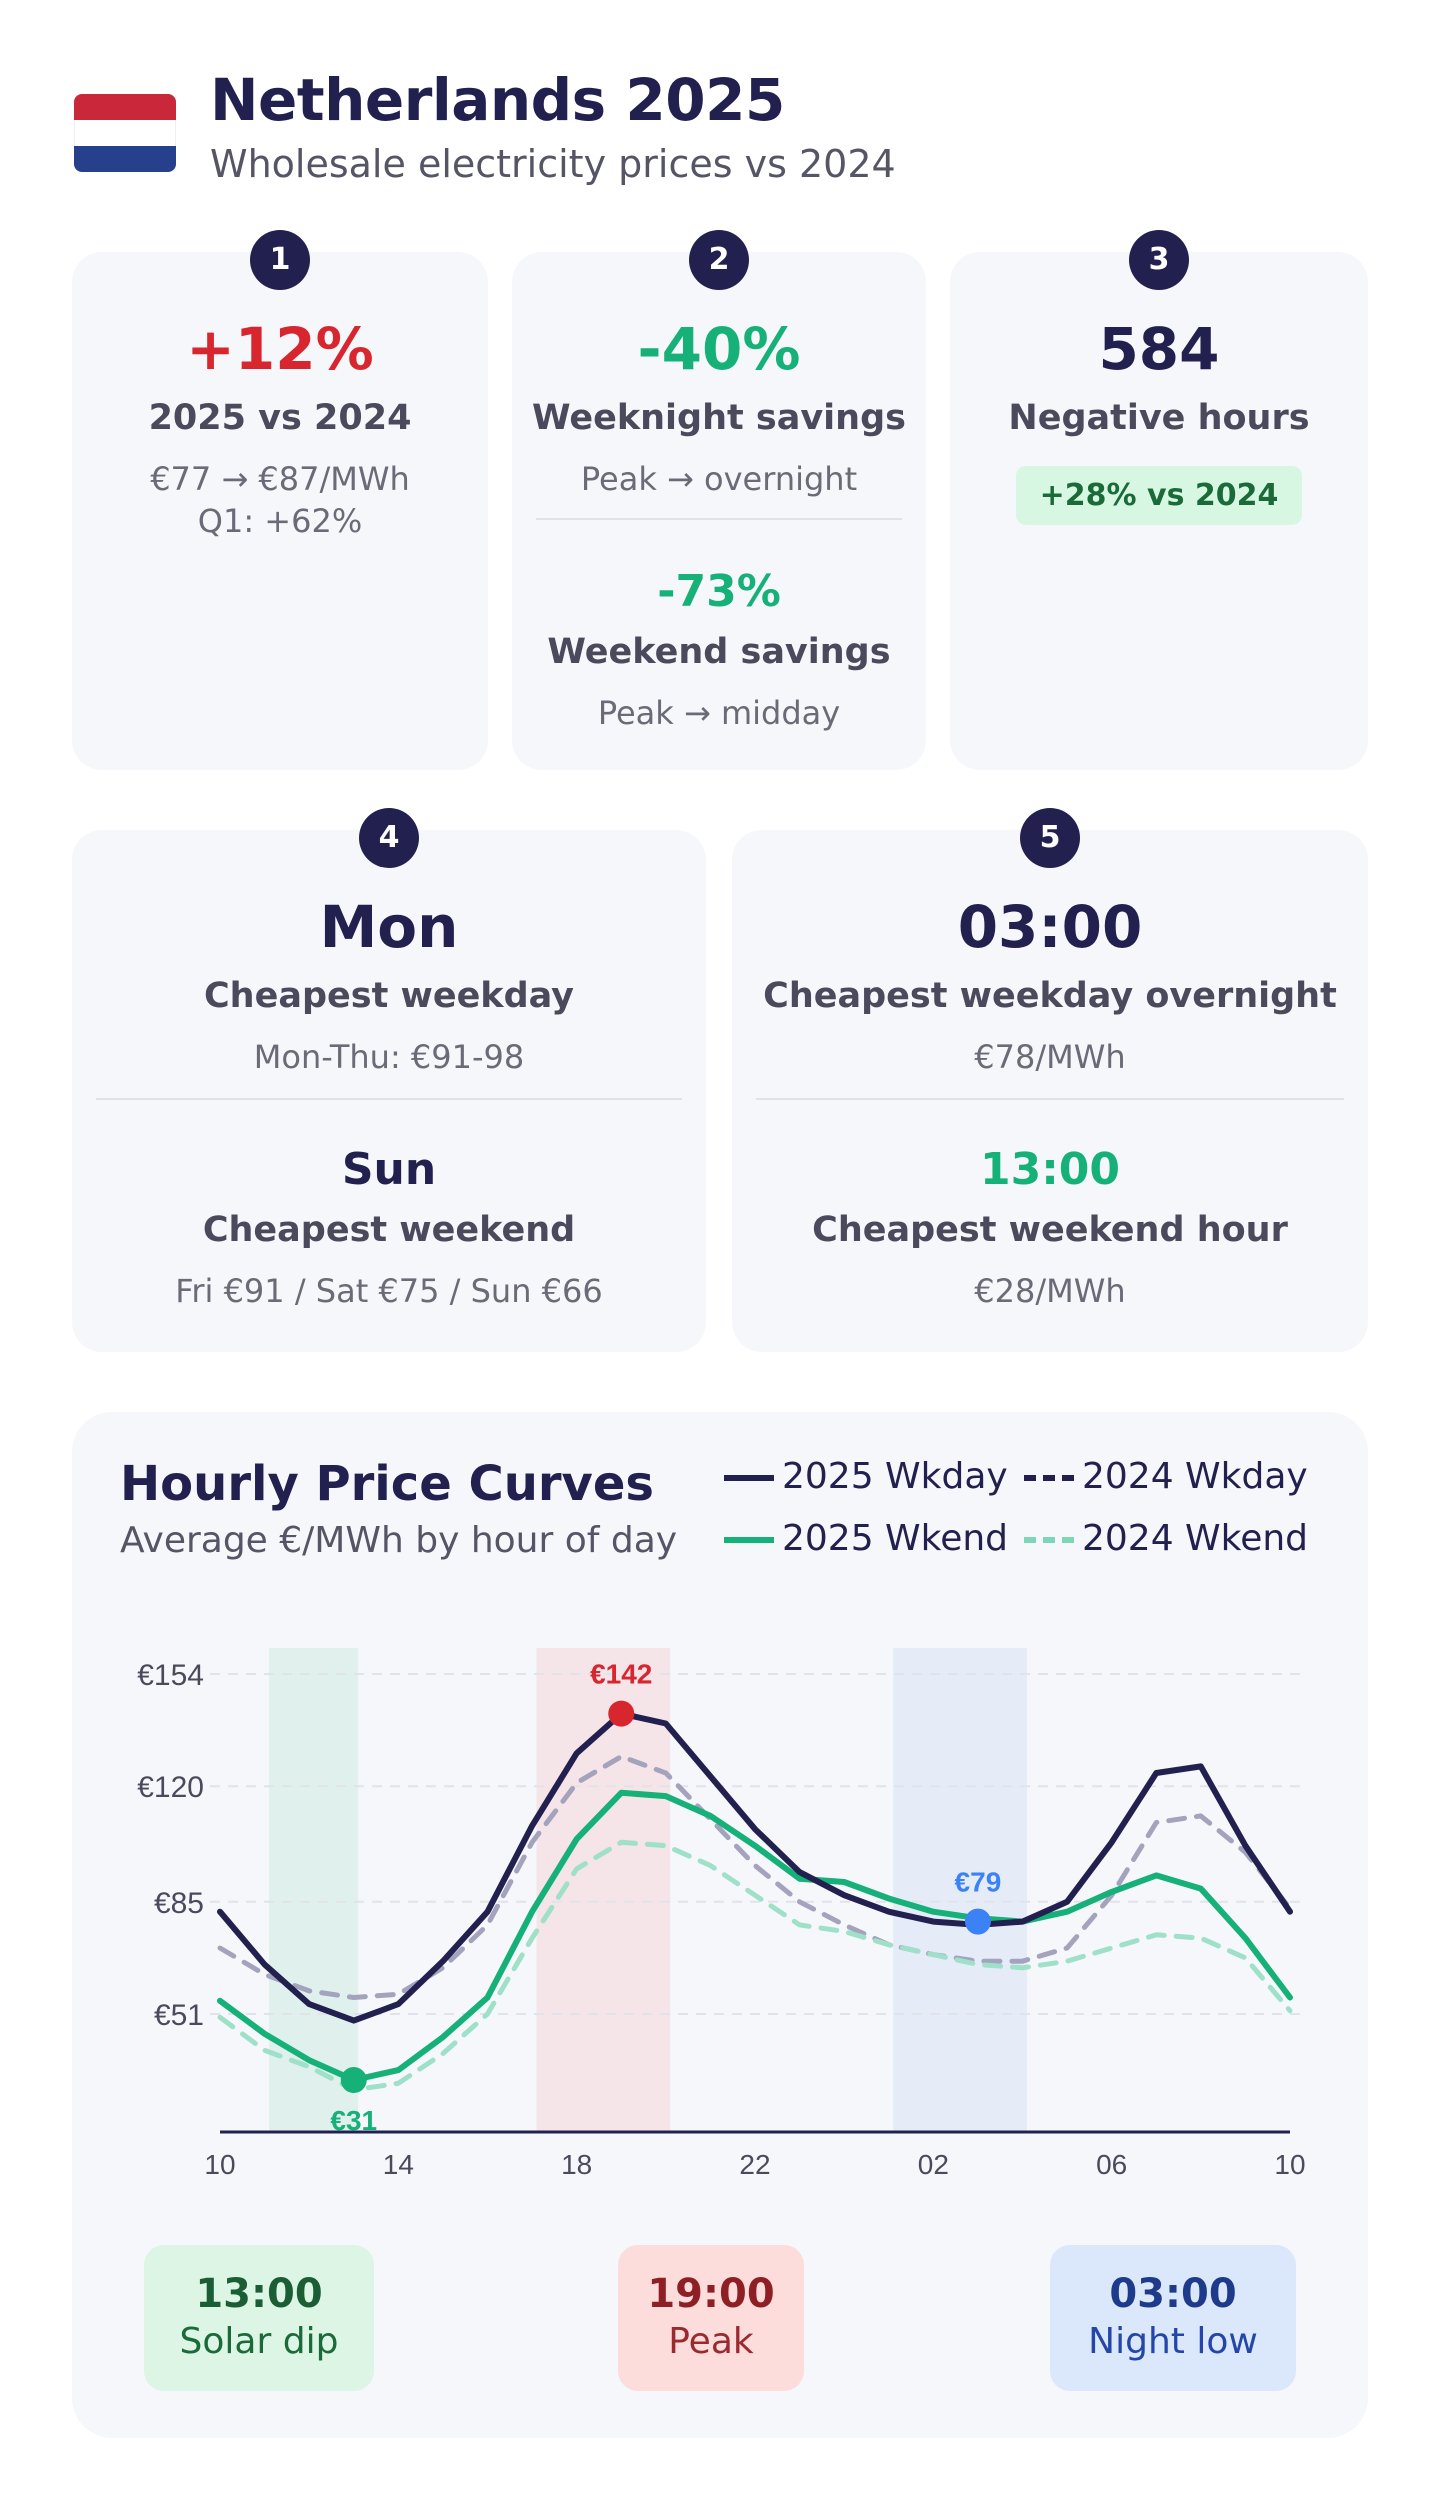 The width and height of the screenshot is (1440, 2511). Describe the element at coordinates (1050, 1230) in the screenshot. I see `card-label-secondary: Cheapest weekend hour` at that location.